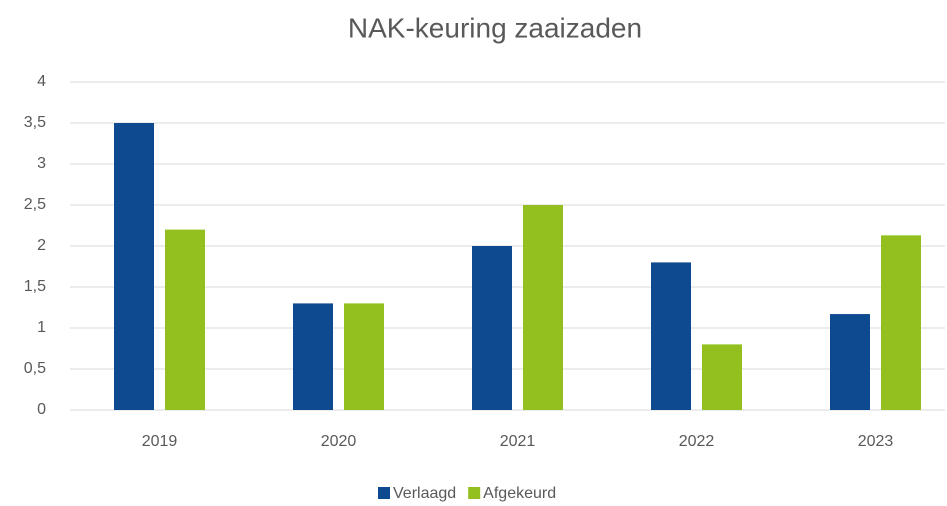 The image size is (947, 506). What do you see at coordinates (495, 27) in the screenshot?
I see `chart-title: NAK-keuring zaaizaden` at bounding box center [495, 27].